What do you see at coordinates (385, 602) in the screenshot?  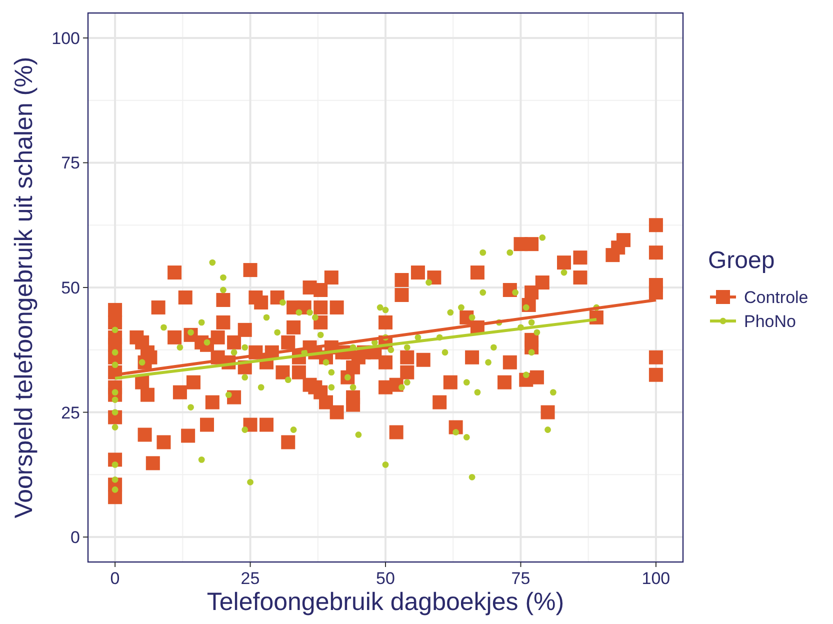 I see `x-axis-title: Telefoongebruik dagboekjes (%)` at bounding box center [385, 602].